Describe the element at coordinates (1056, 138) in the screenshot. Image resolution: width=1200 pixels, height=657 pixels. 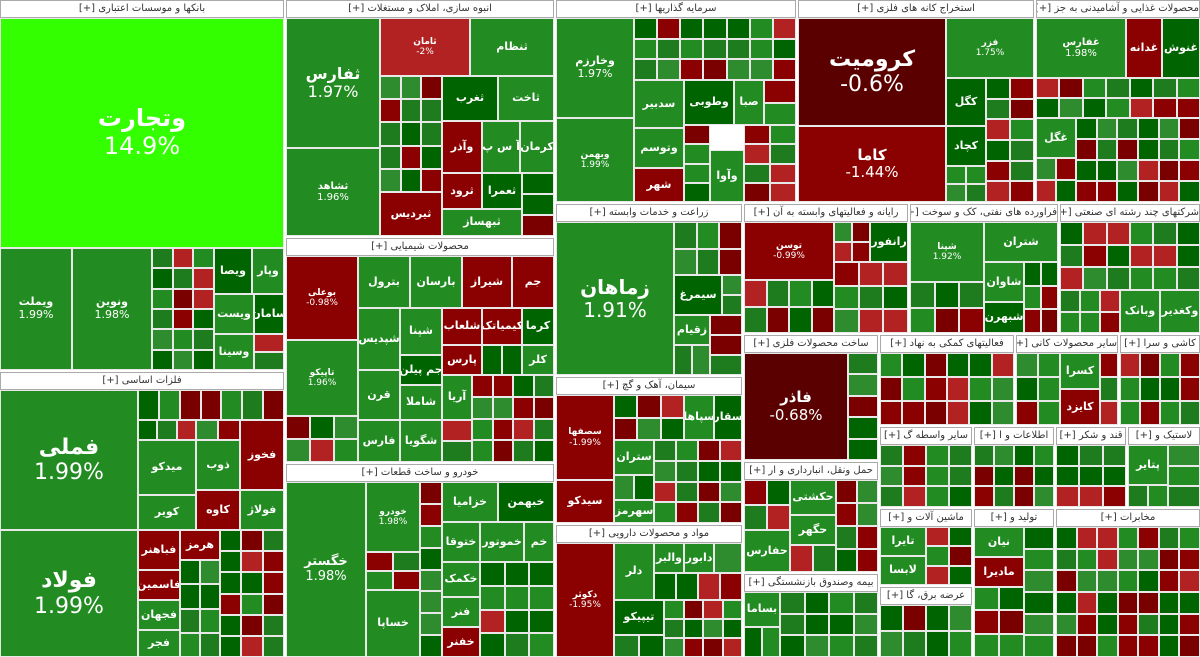
I see `stock-tile: غگل` at that location.